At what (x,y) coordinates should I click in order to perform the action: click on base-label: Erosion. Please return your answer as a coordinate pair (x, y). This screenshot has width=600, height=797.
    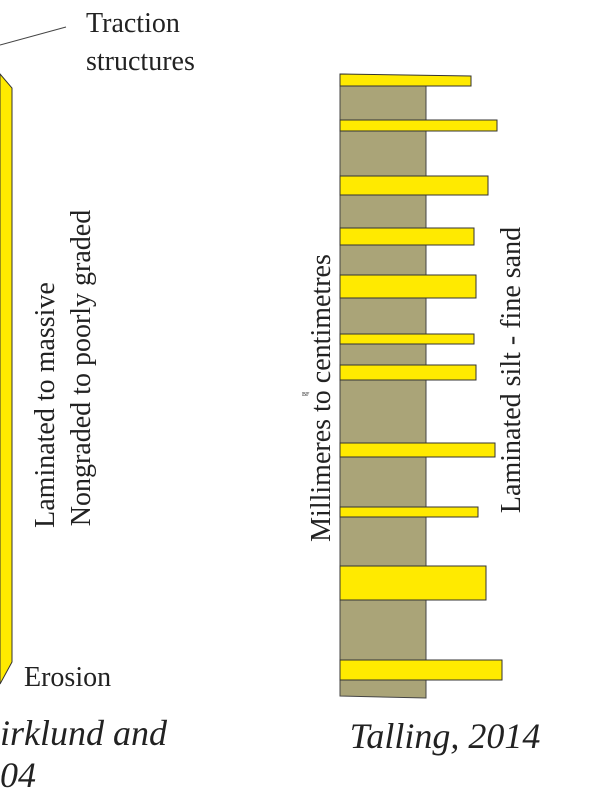
    Looking at the image, I should click on (67, 677).